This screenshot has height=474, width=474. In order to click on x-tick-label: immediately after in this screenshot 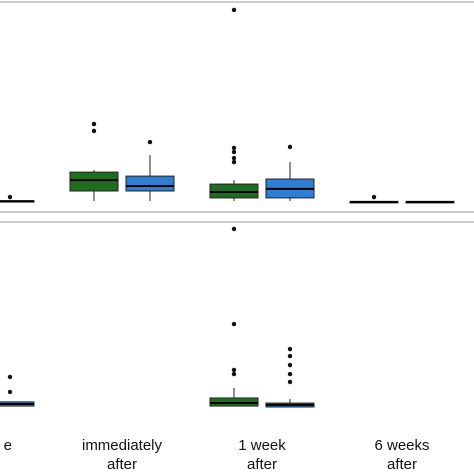, I will do `click(122, 455)`.